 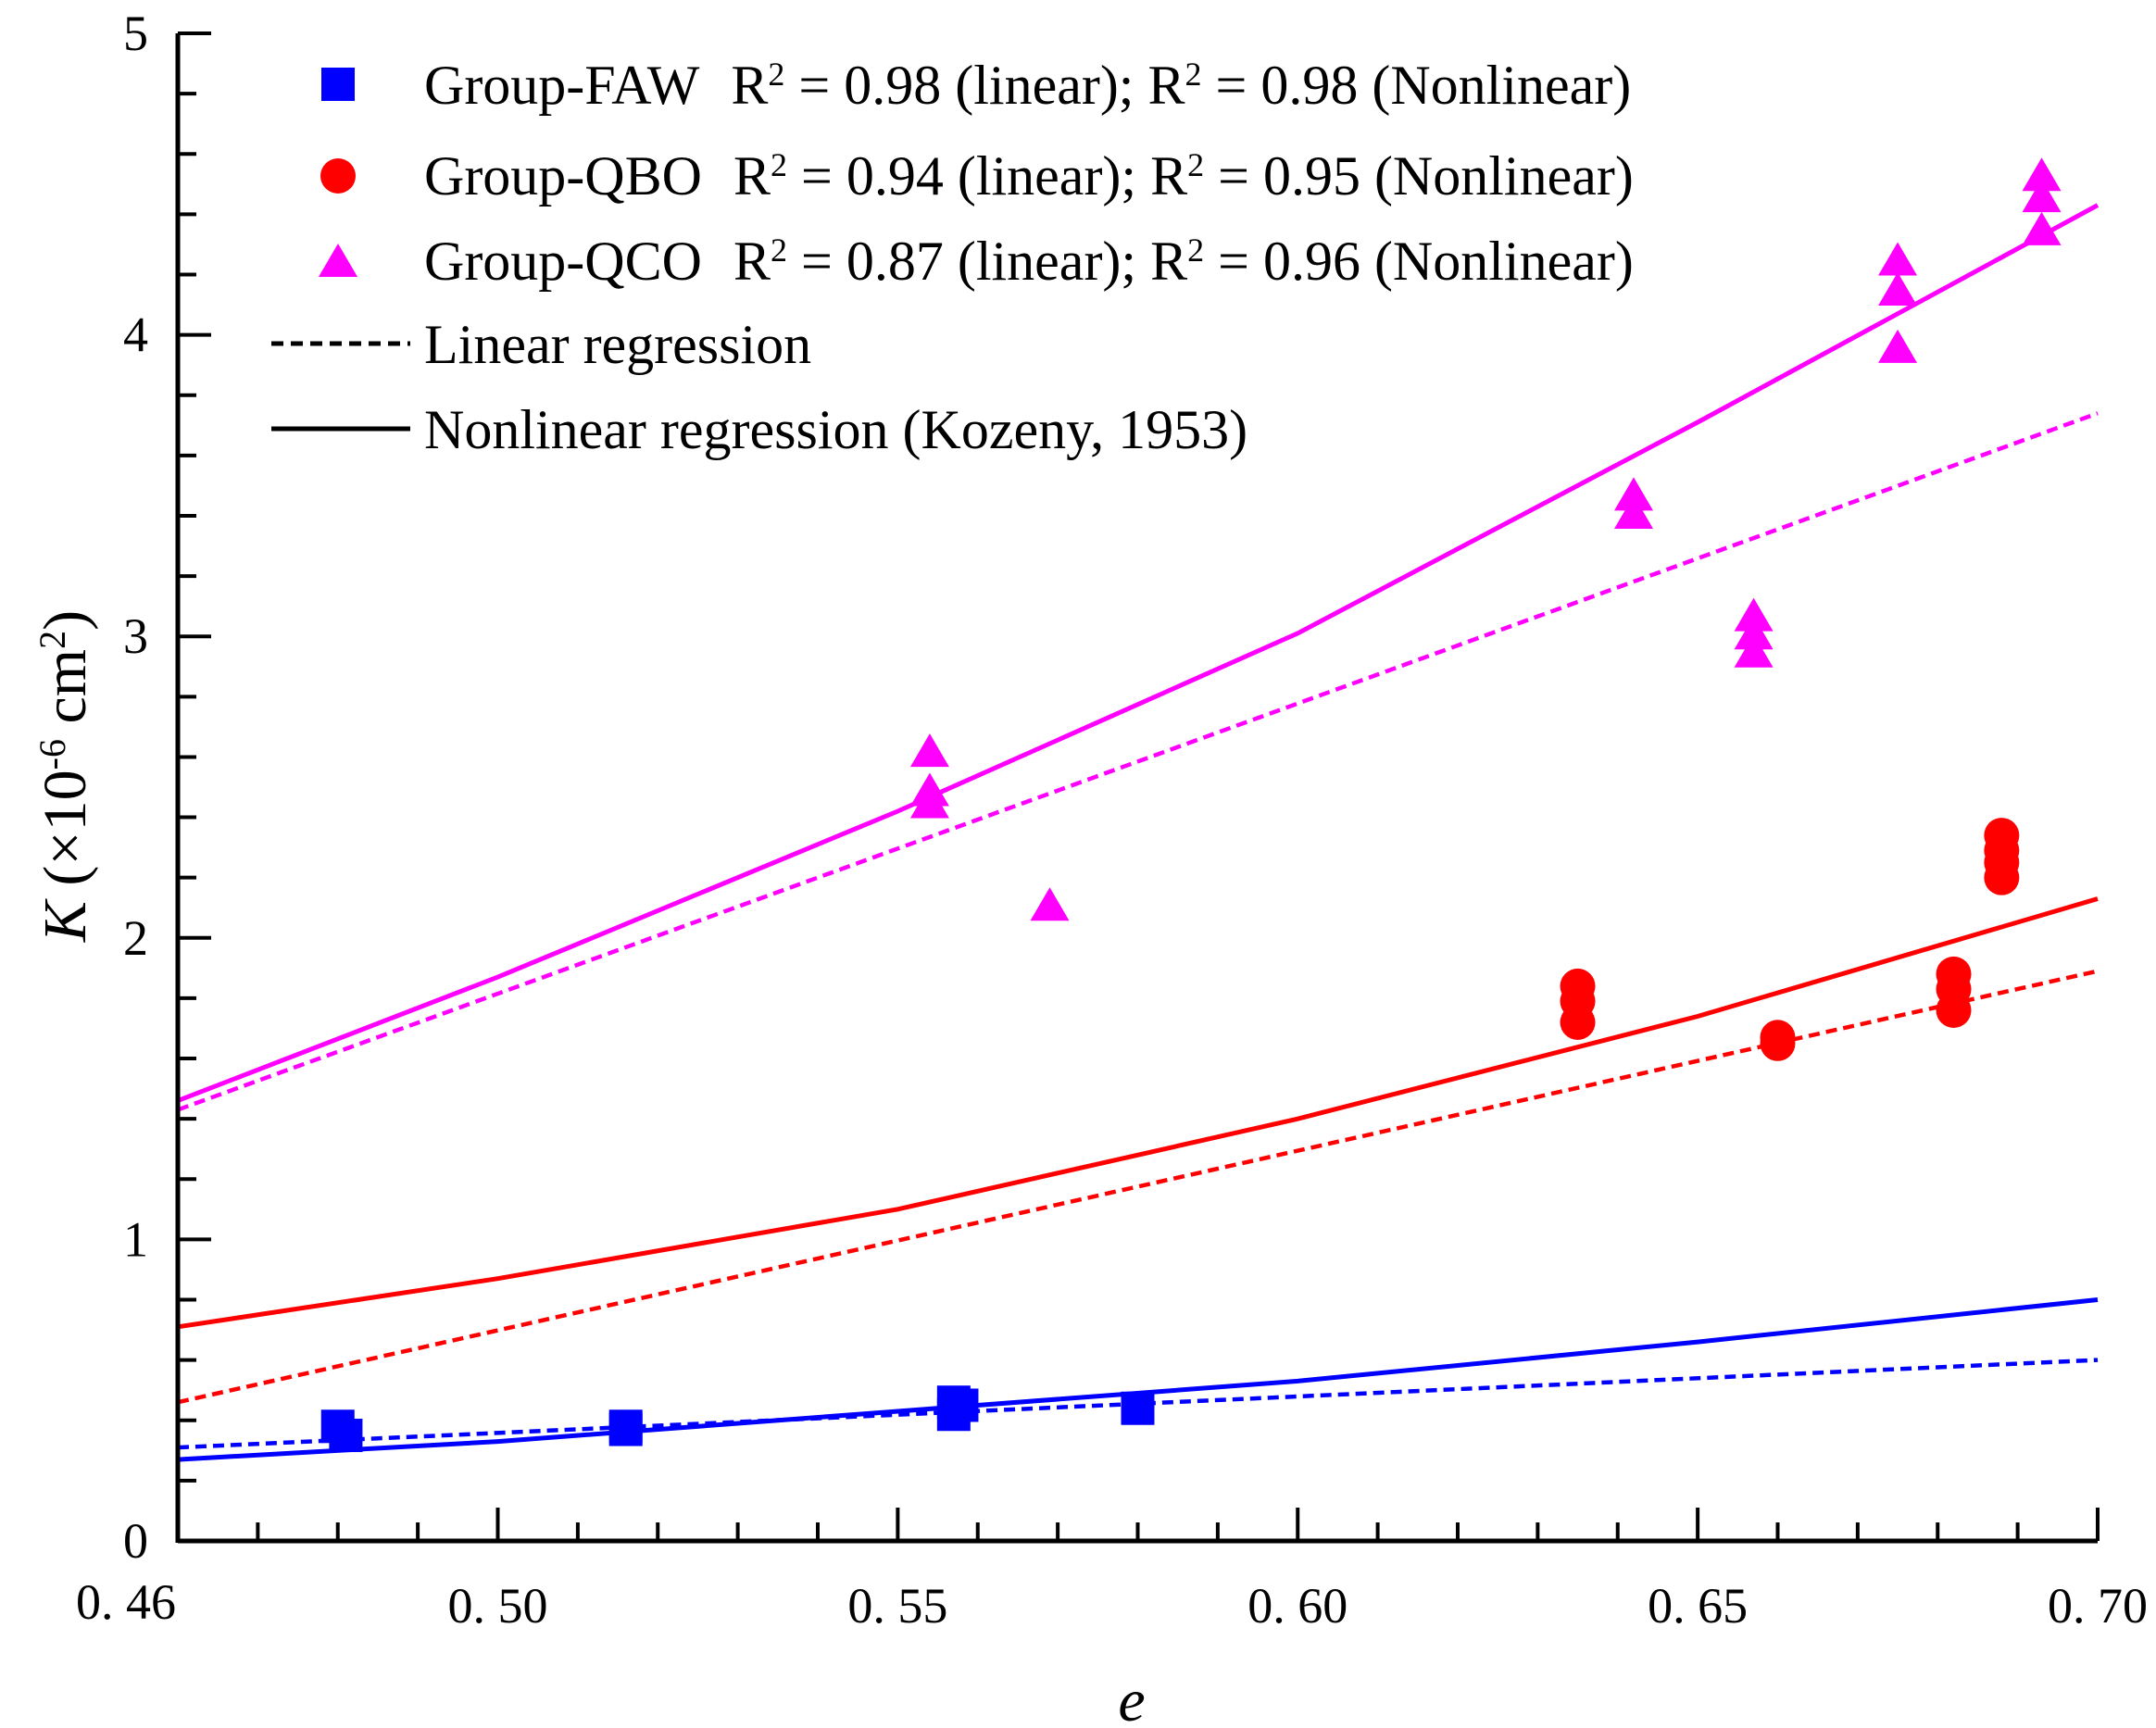 I want to click on x-axis-title: e, so click(x=1131, y=1697).